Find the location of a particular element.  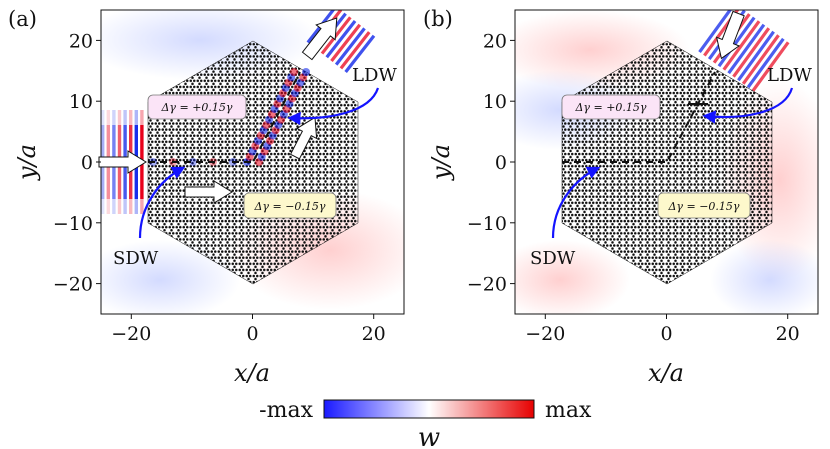

panel-b-lower-box is located at coordinates (704, 205).